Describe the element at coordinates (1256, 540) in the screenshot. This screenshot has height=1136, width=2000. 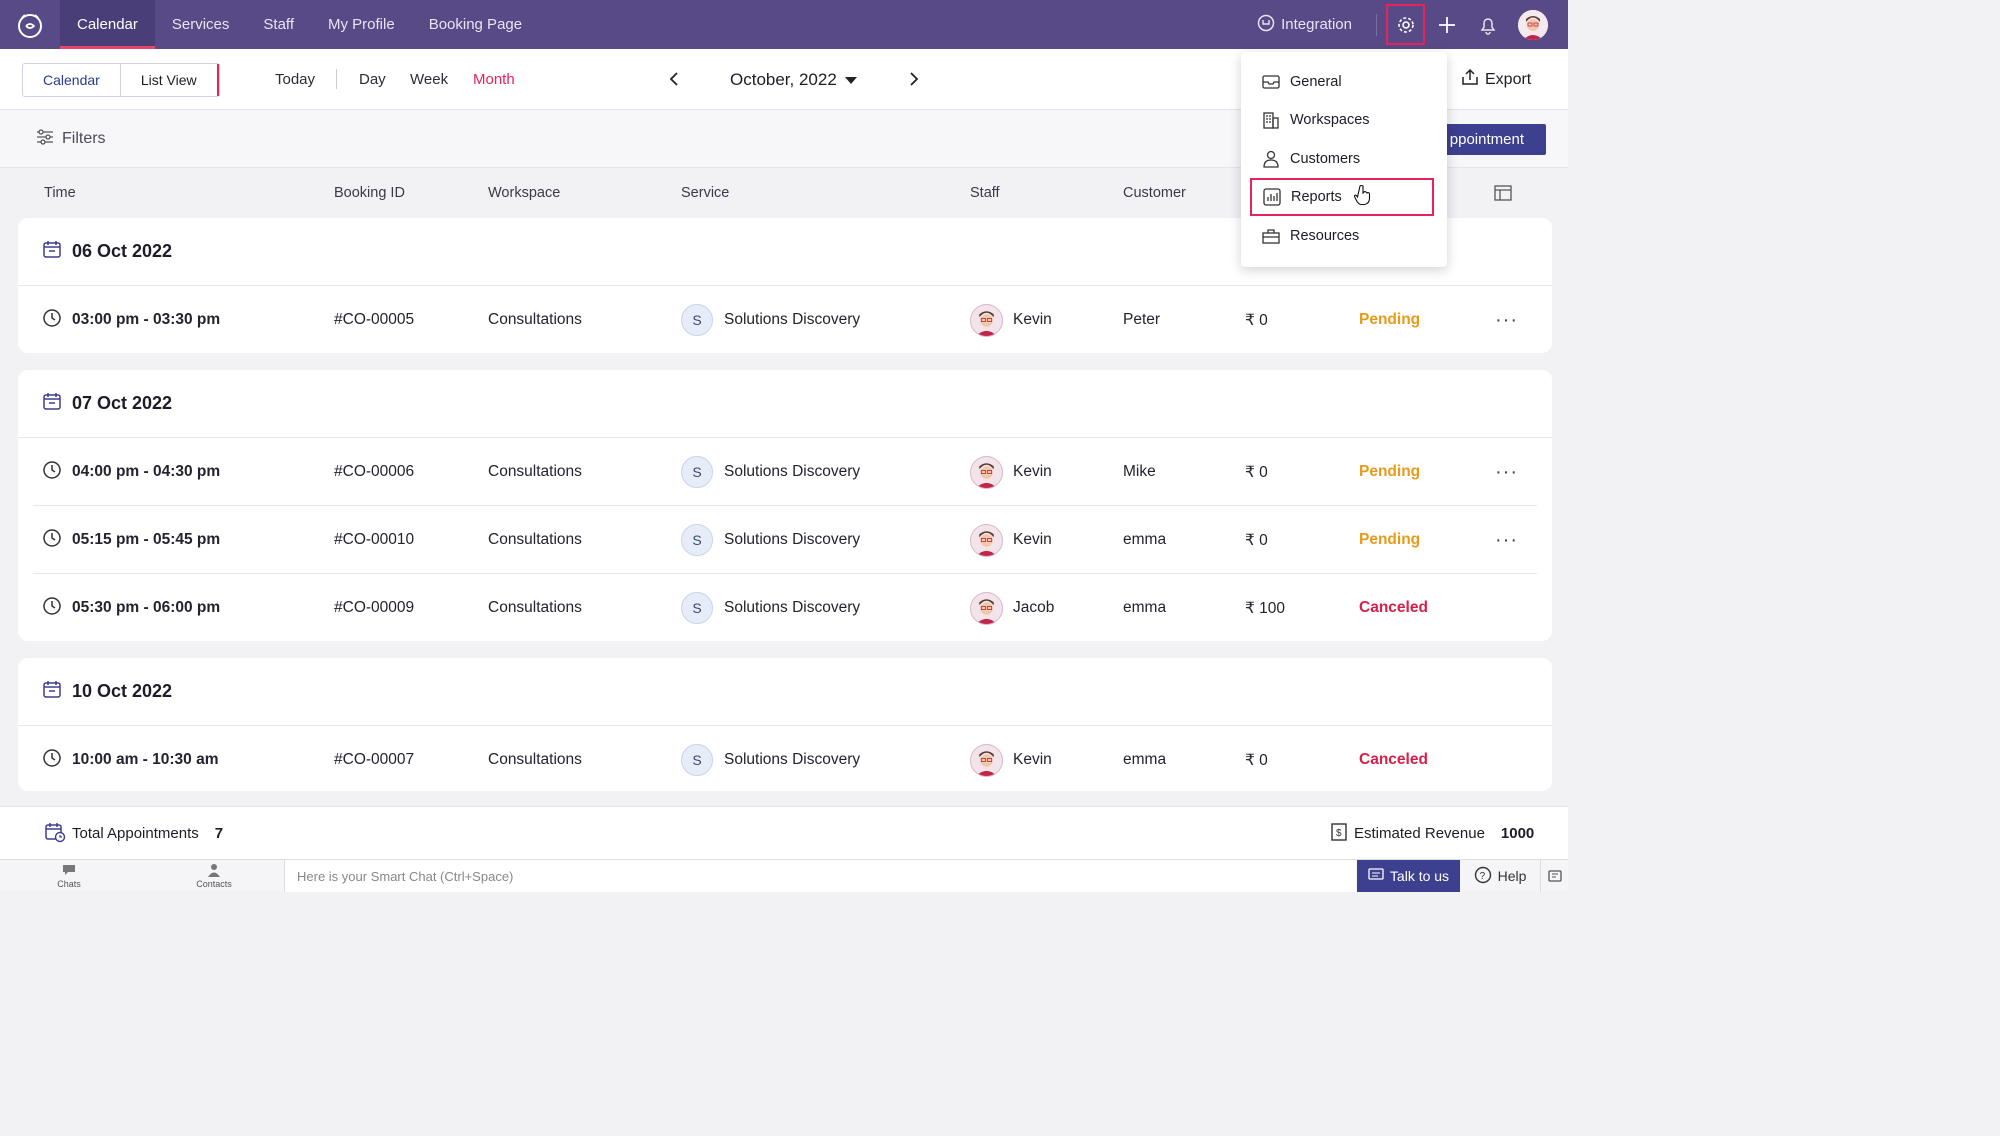
I see `amount: ₹ 0` at that location.